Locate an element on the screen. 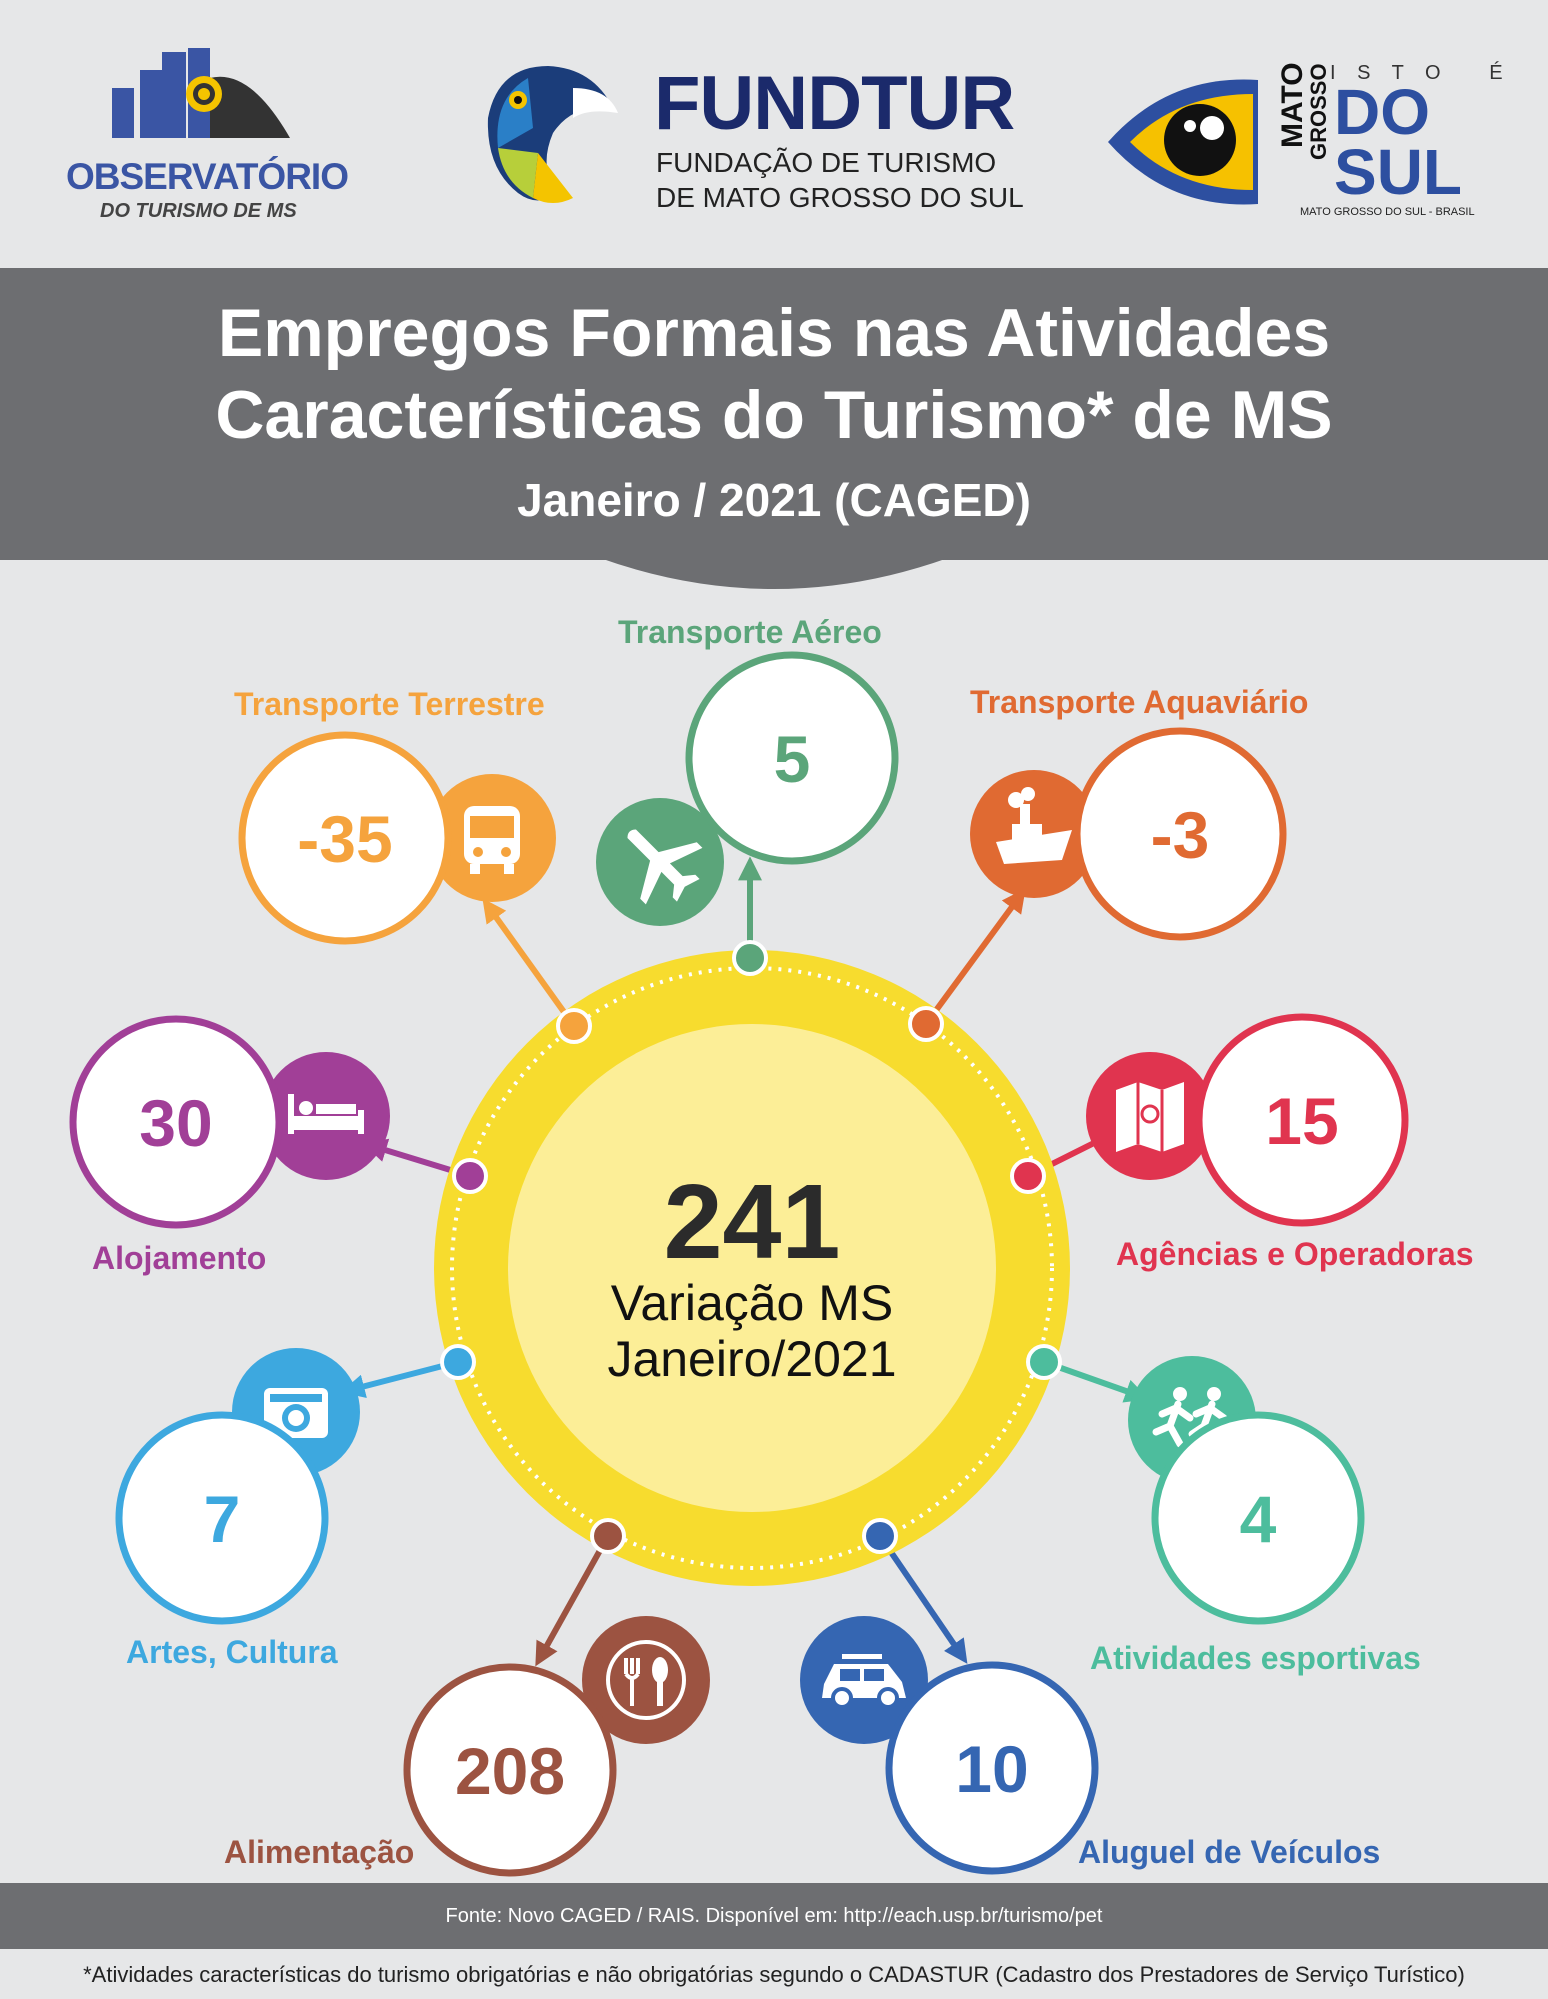 This screenshot has width=1548, height=1999. transporte-aquaviario-value-circle is located at coordinates (1180, 834).